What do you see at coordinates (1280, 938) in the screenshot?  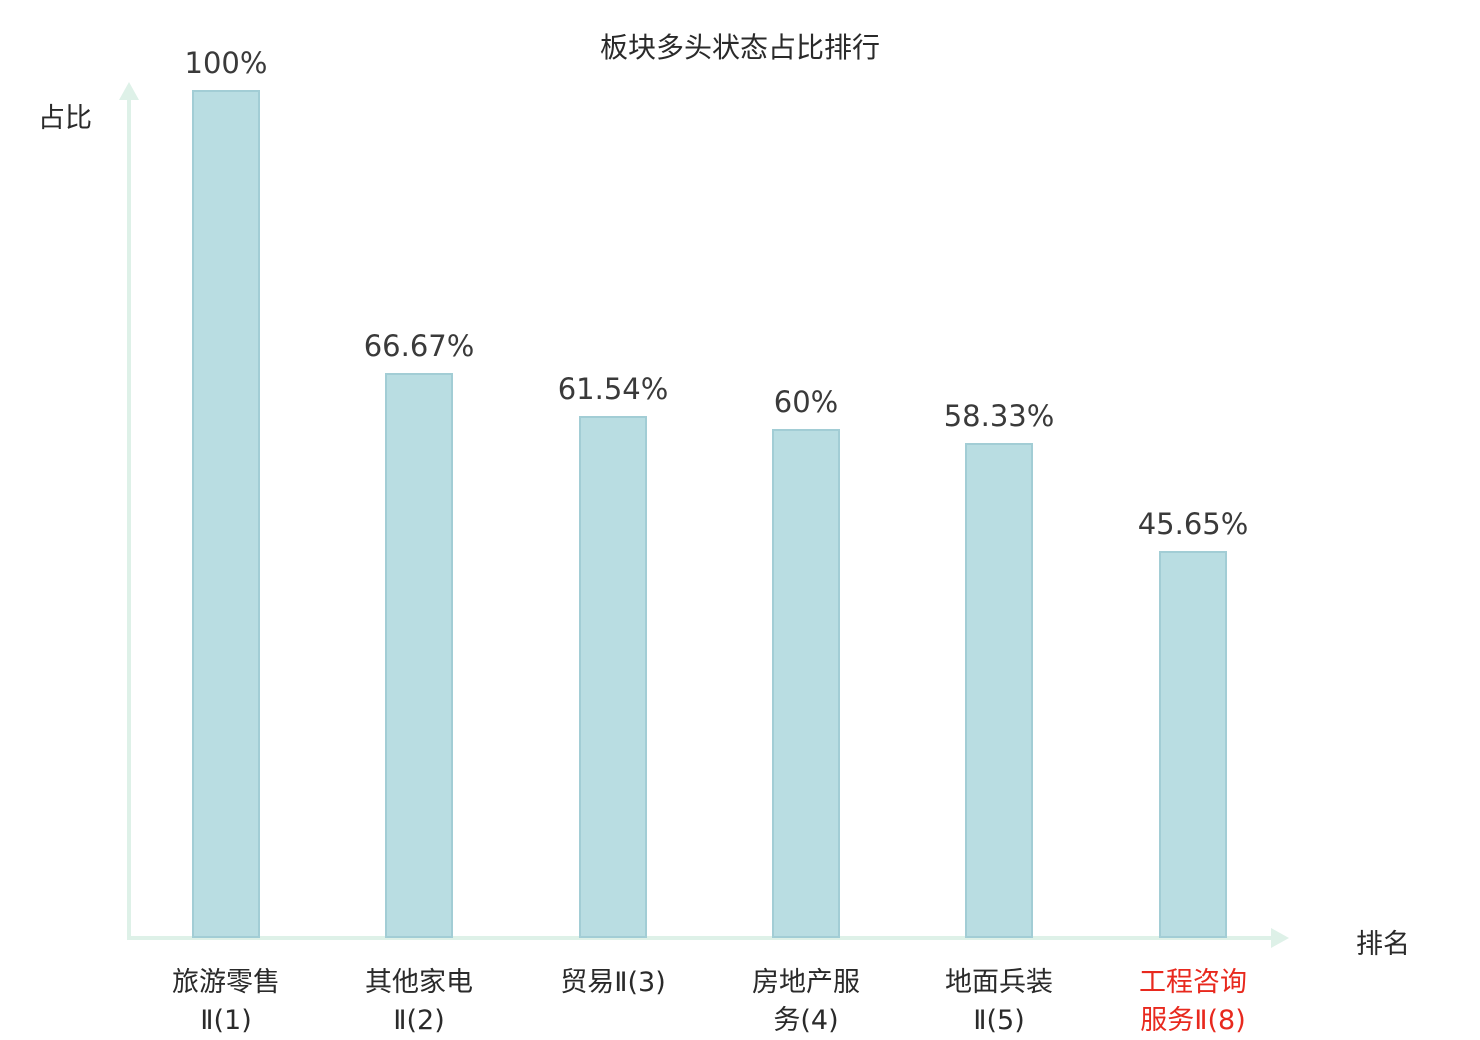 I see `x-axis-arrow-icon` at bounding box center [1280, 938].